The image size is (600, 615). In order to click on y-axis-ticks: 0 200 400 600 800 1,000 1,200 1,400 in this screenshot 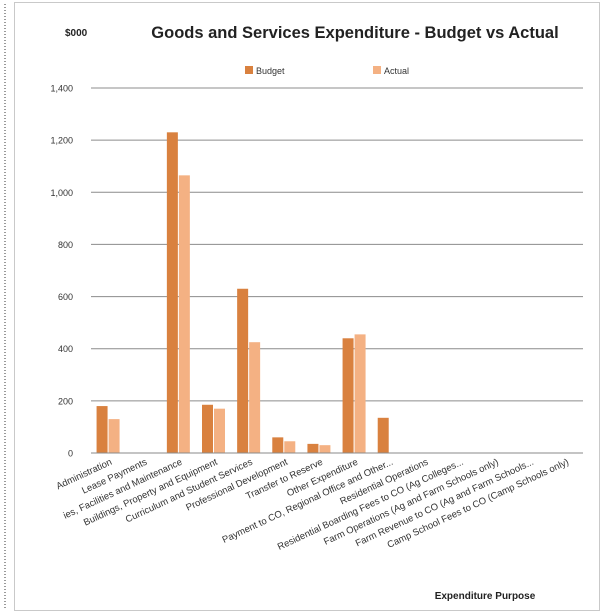, I will do `click(61, 271)`.